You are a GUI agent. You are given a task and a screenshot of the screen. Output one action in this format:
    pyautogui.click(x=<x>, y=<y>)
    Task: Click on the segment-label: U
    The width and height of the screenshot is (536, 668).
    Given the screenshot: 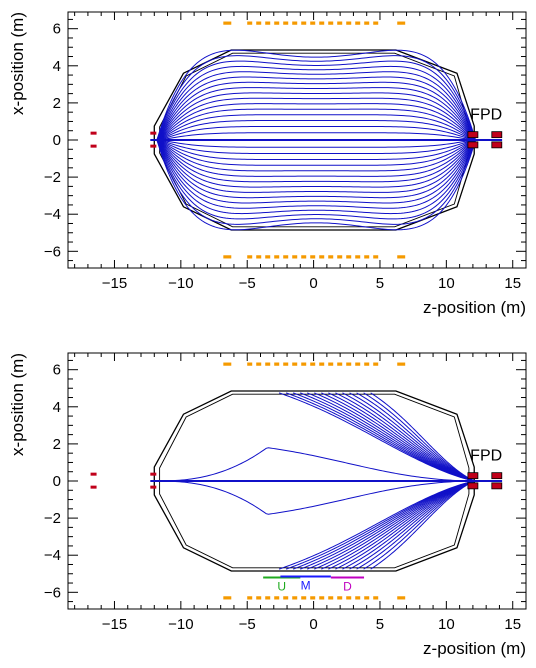 What is the action you would take?
    pyautogui.click(x=281, y=586)
    